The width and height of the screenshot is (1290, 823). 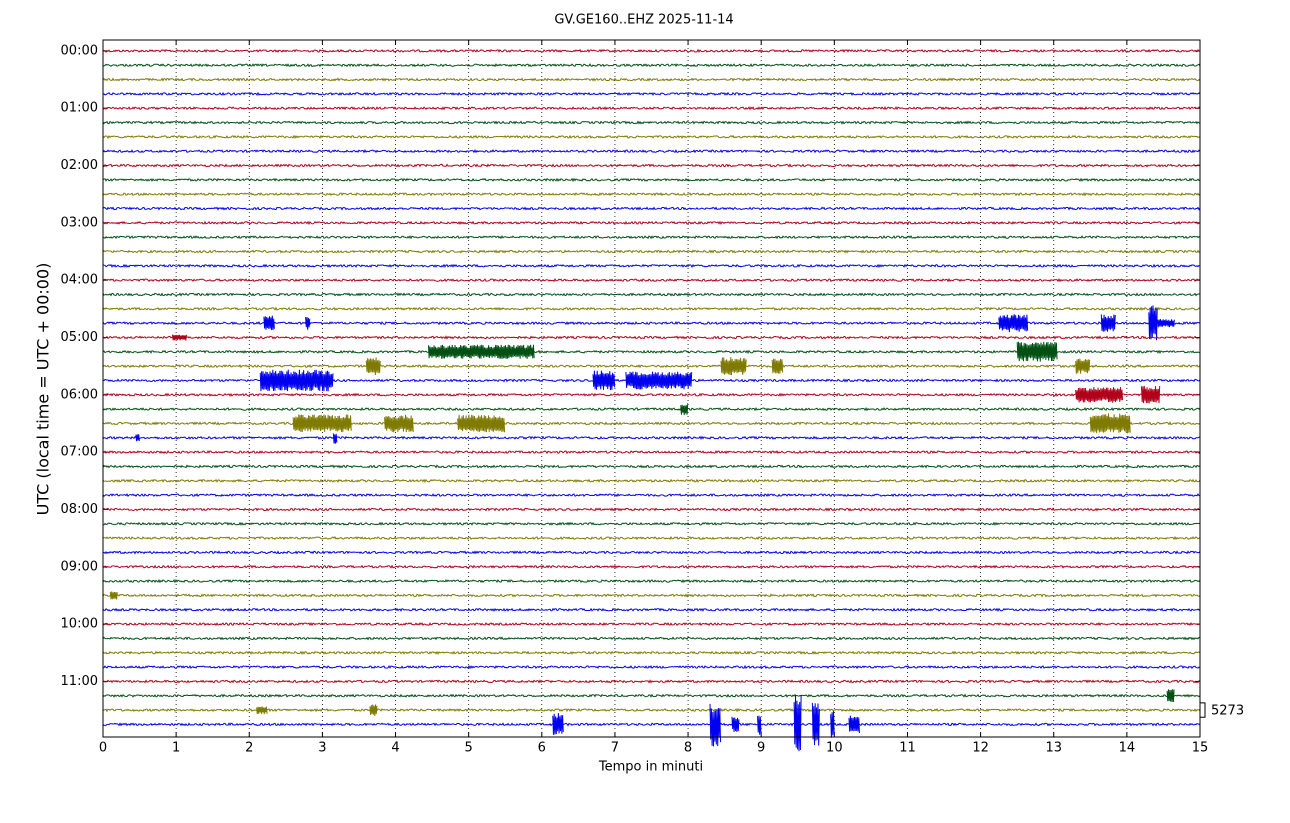 I want to click on x-tick-label: 12, so click(x=980, y=748).